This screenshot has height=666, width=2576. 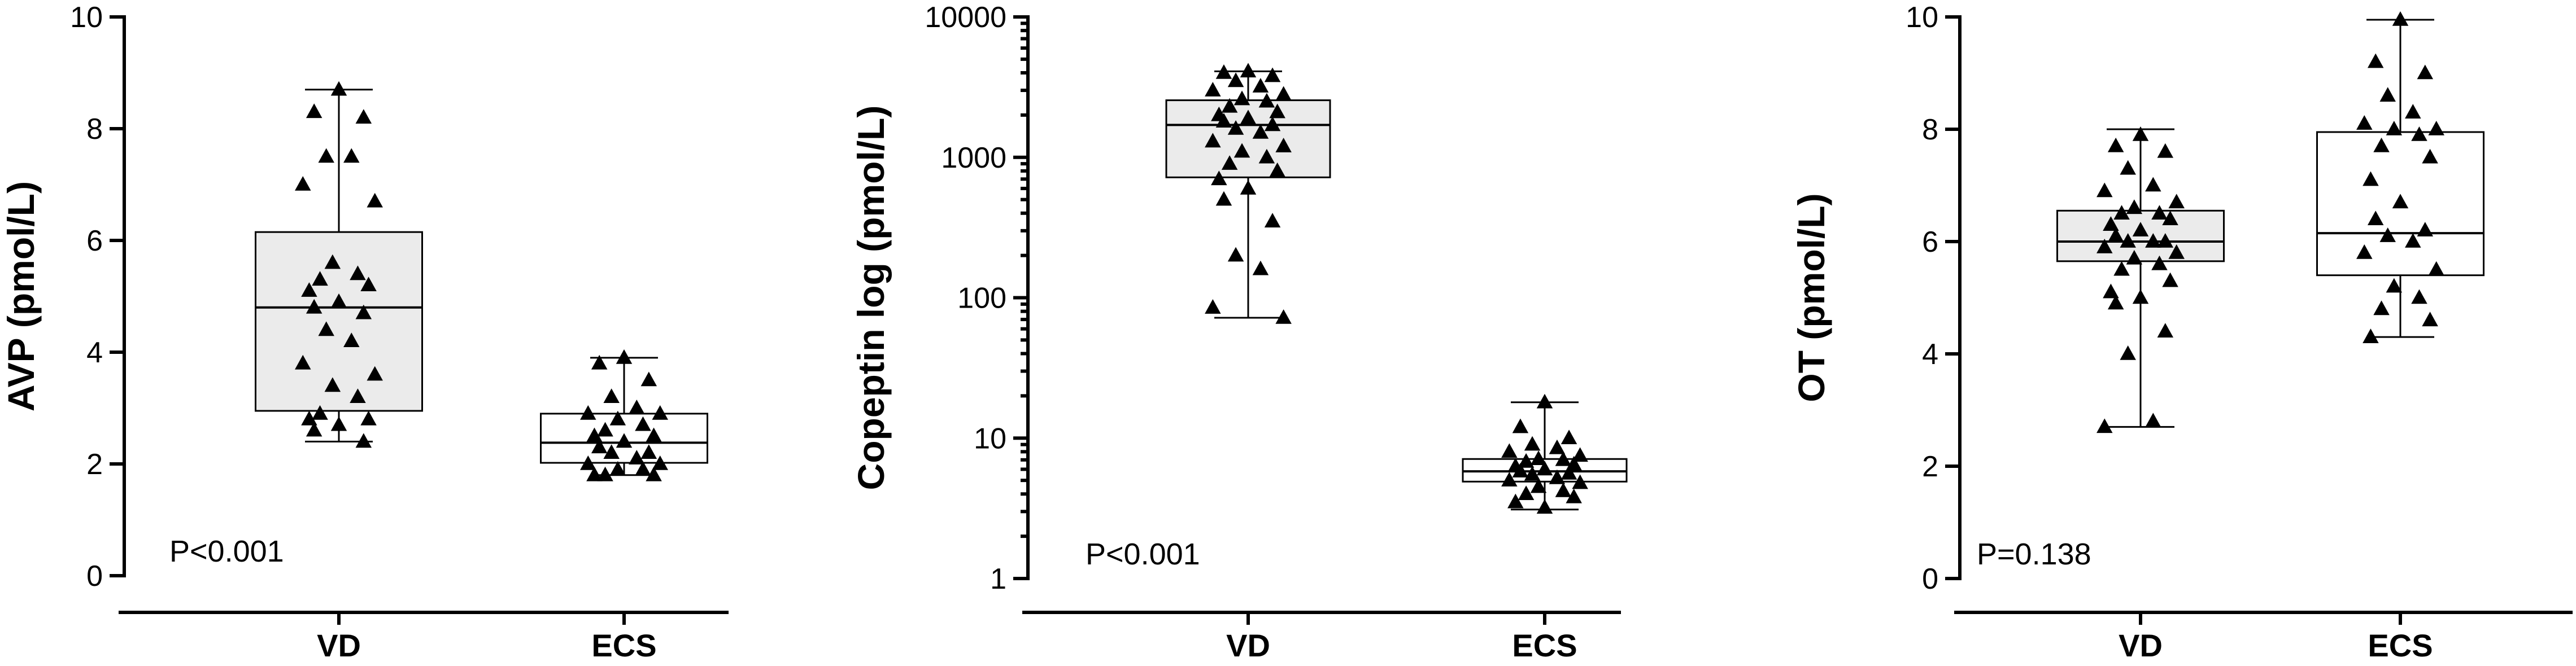 I want to click on y-tick-label: 10000, so click(x=965, y=17).